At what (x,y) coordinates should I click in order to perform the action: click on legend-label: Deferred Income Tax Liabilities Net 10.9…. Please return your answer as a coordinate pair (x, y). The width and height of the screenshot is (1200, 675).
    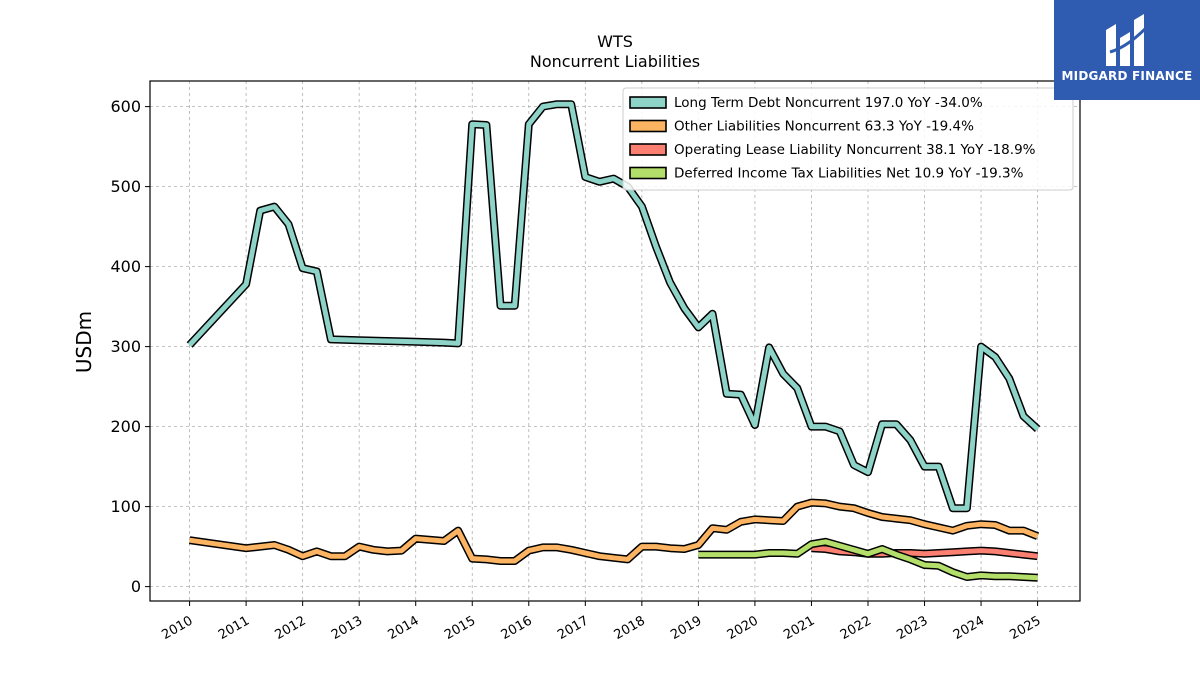
    Looking at the image, I should click on (849, 174).